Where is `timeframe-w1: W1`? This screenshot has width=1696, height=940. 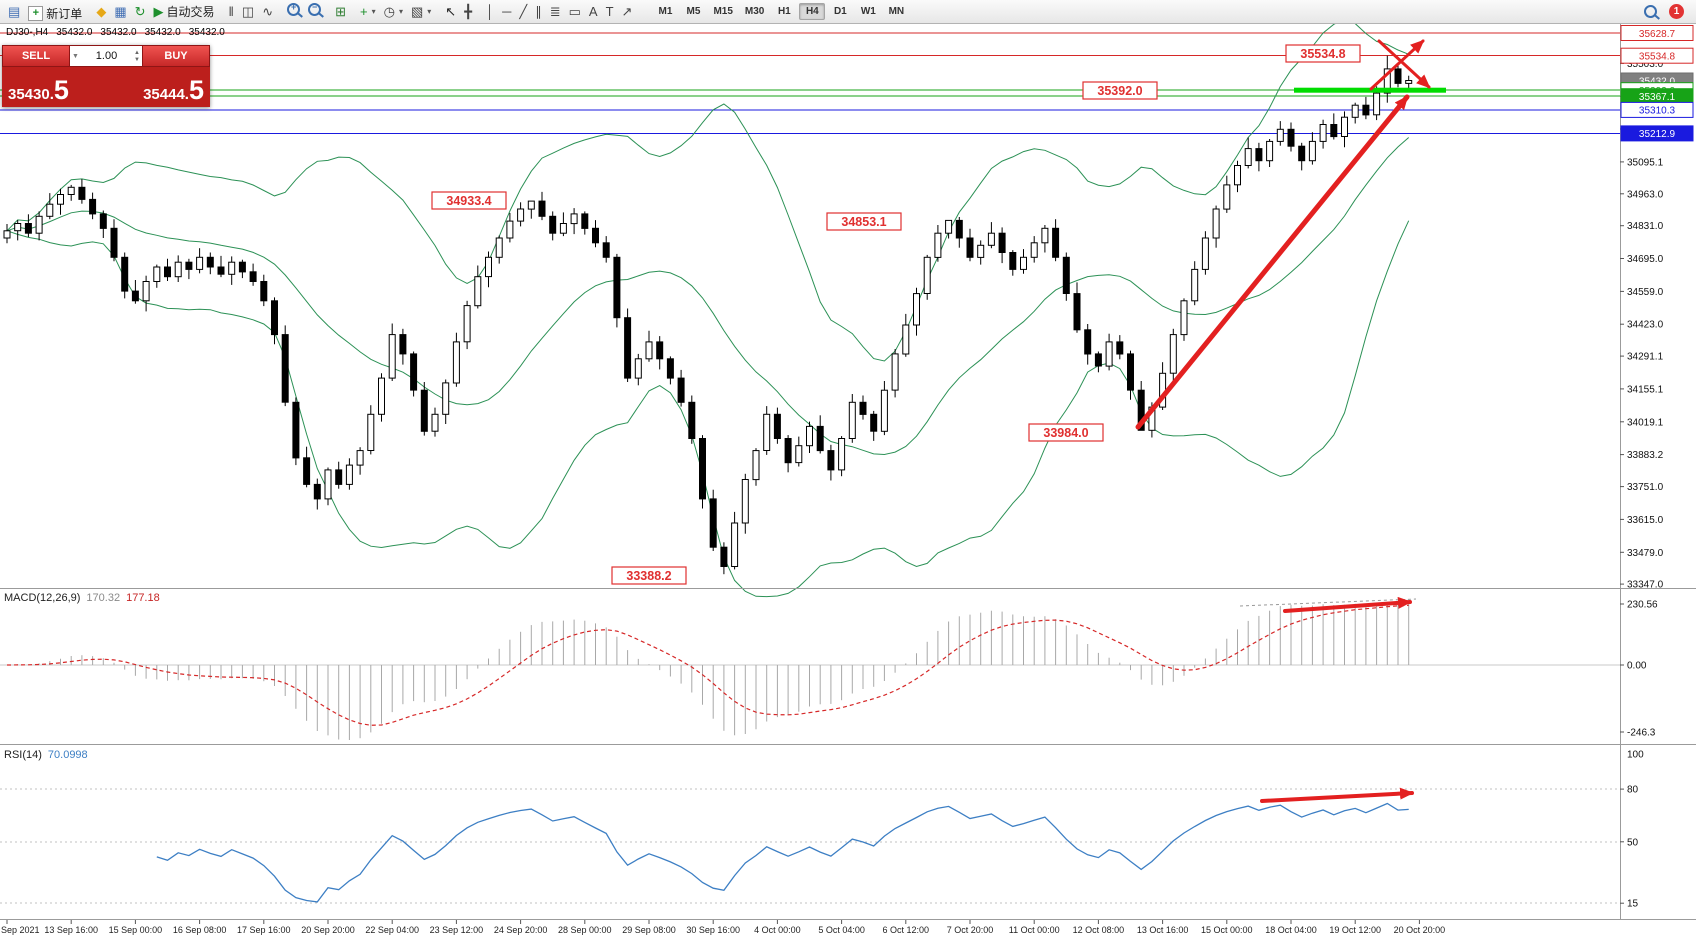
timeframe-w1: W1 is located at coordinates (868, 11).